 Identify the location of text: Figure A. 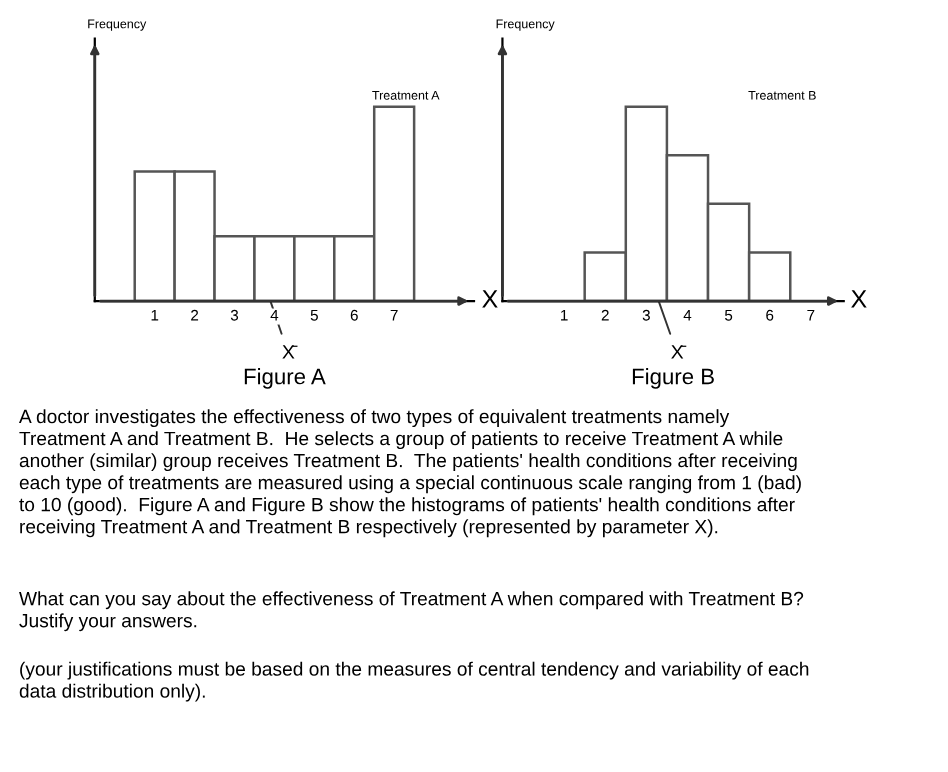
(285, 378).